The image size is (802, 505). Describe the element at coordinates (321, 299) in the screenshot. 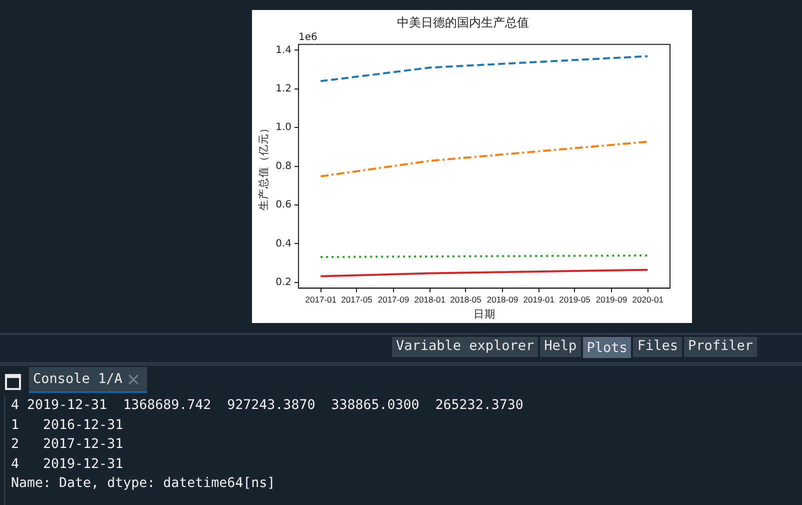

I see `x-tick-label: 2017-01` at that location.